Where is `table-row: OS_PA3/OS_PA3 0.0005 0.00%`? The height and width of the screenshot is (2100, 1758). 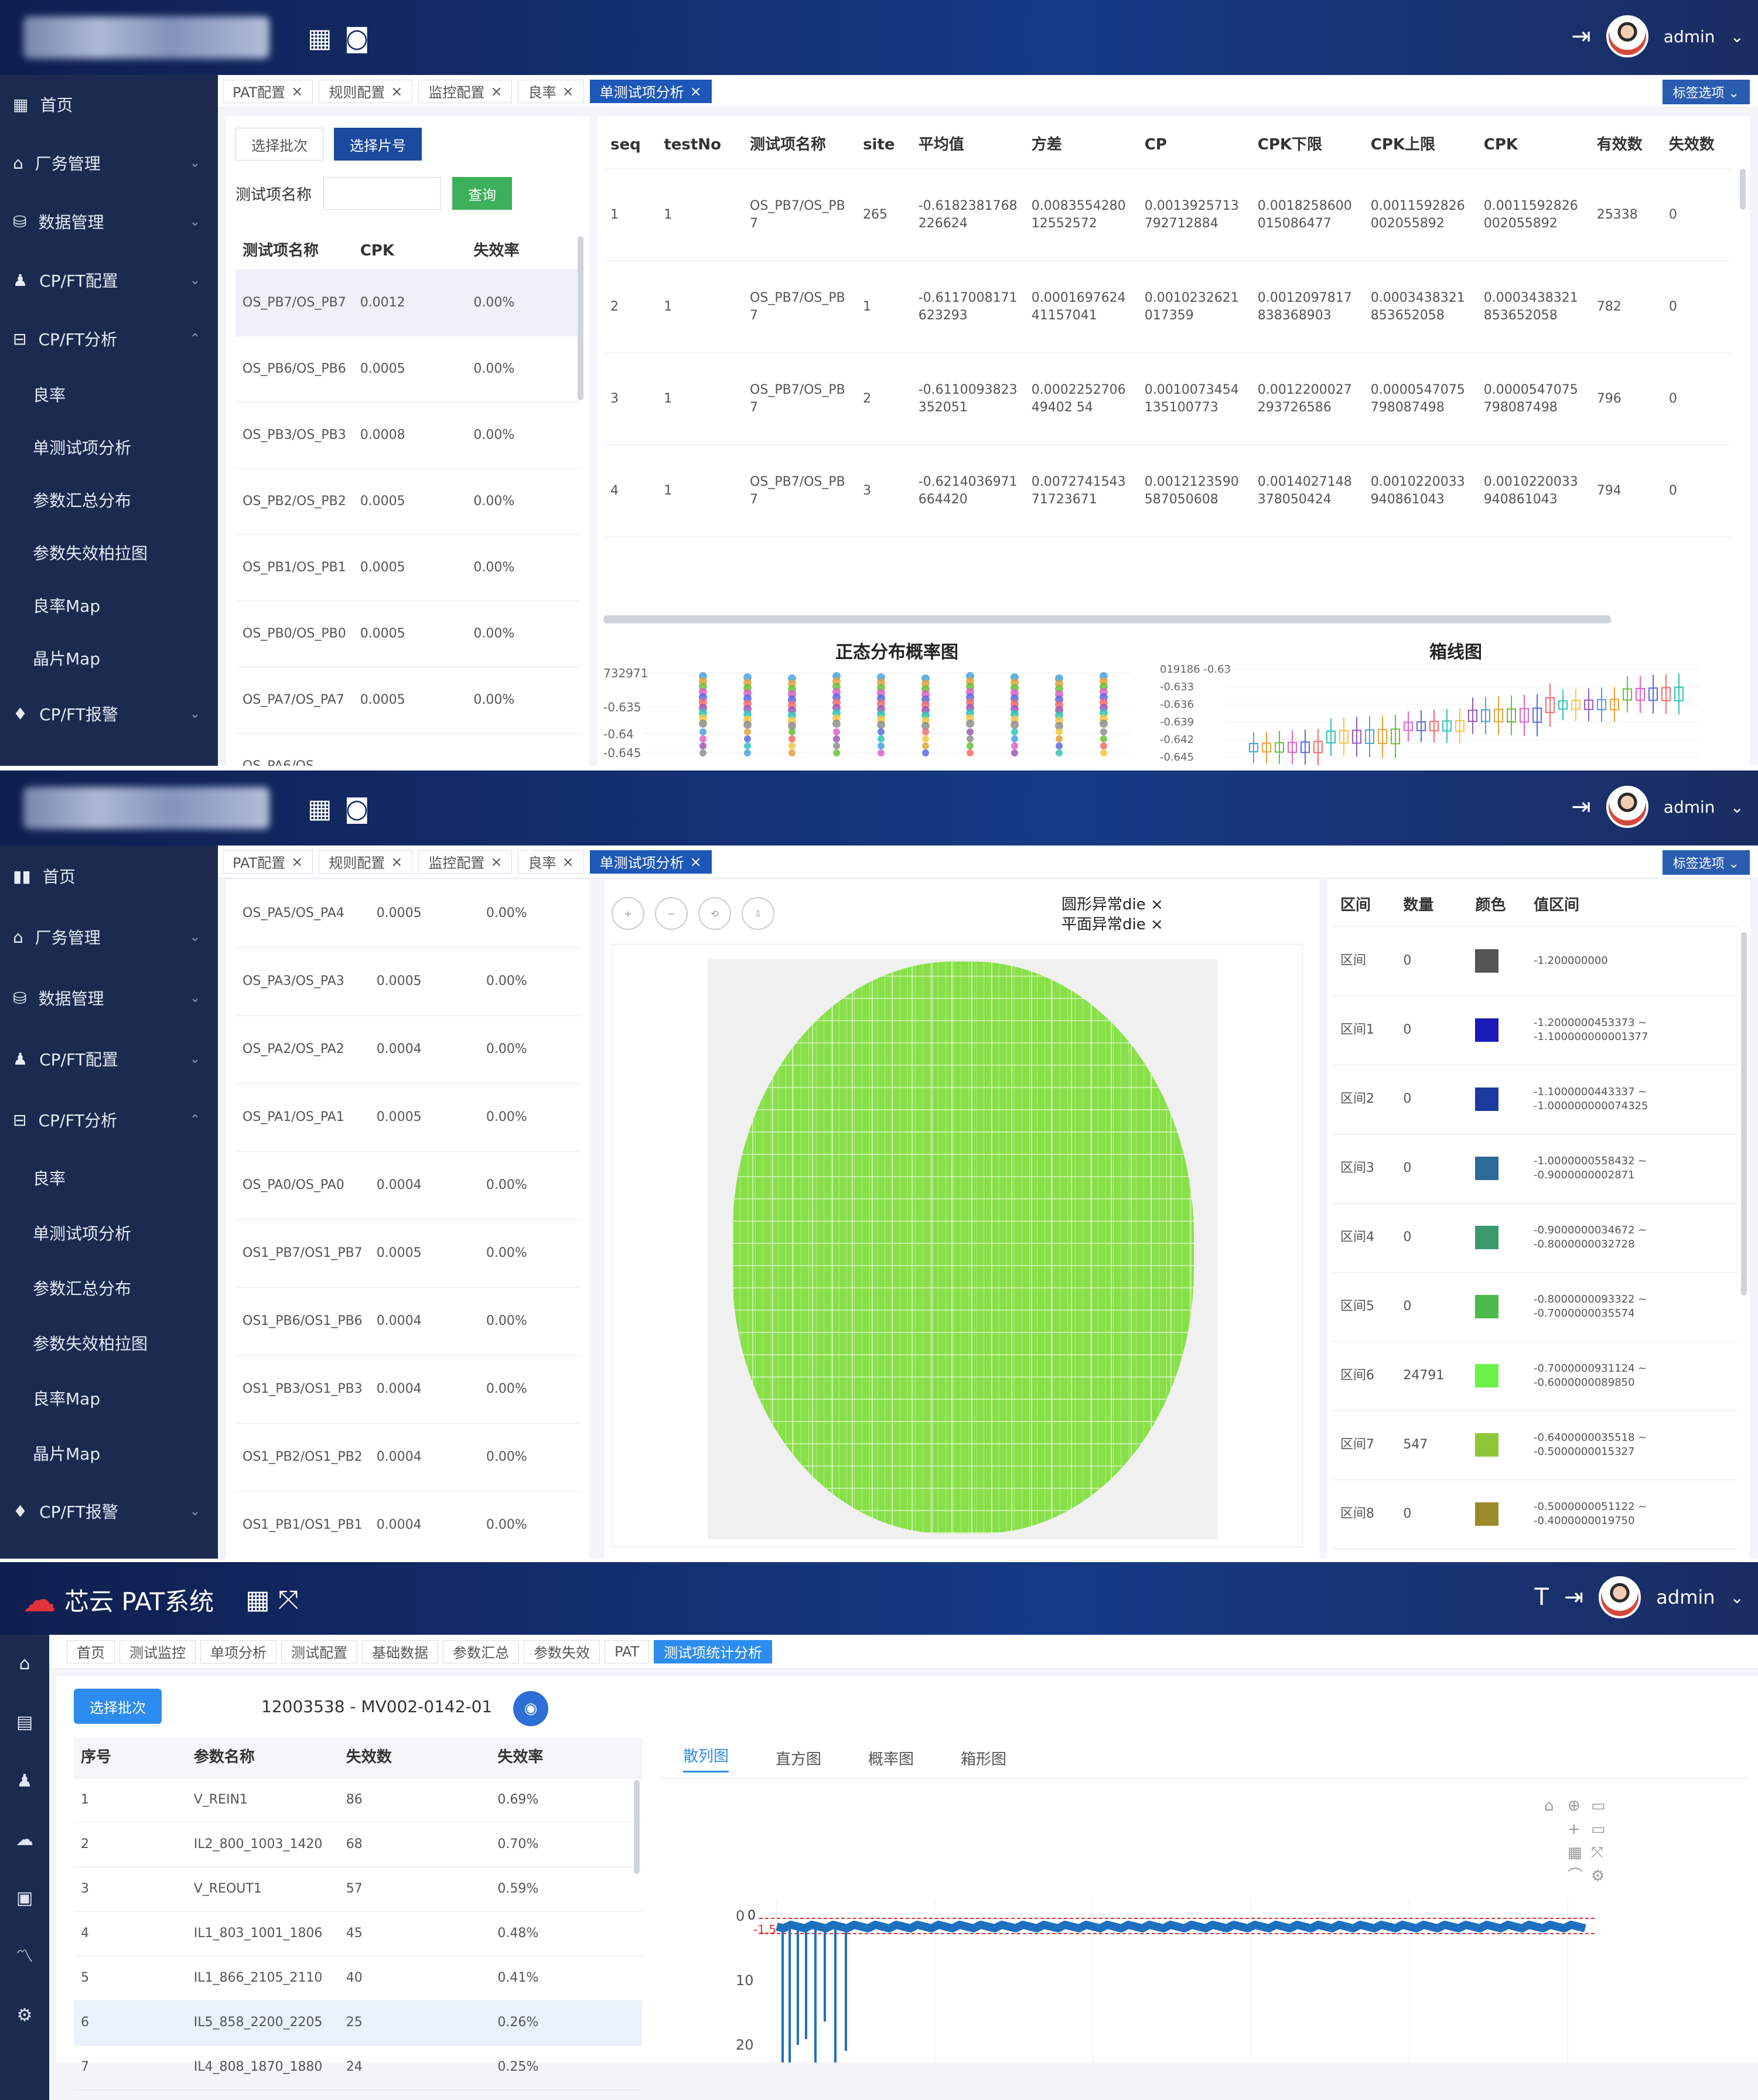
table-row: OS_PA3/OS_PA3 0.0005 0.00% is located at coordinates (408, 982).